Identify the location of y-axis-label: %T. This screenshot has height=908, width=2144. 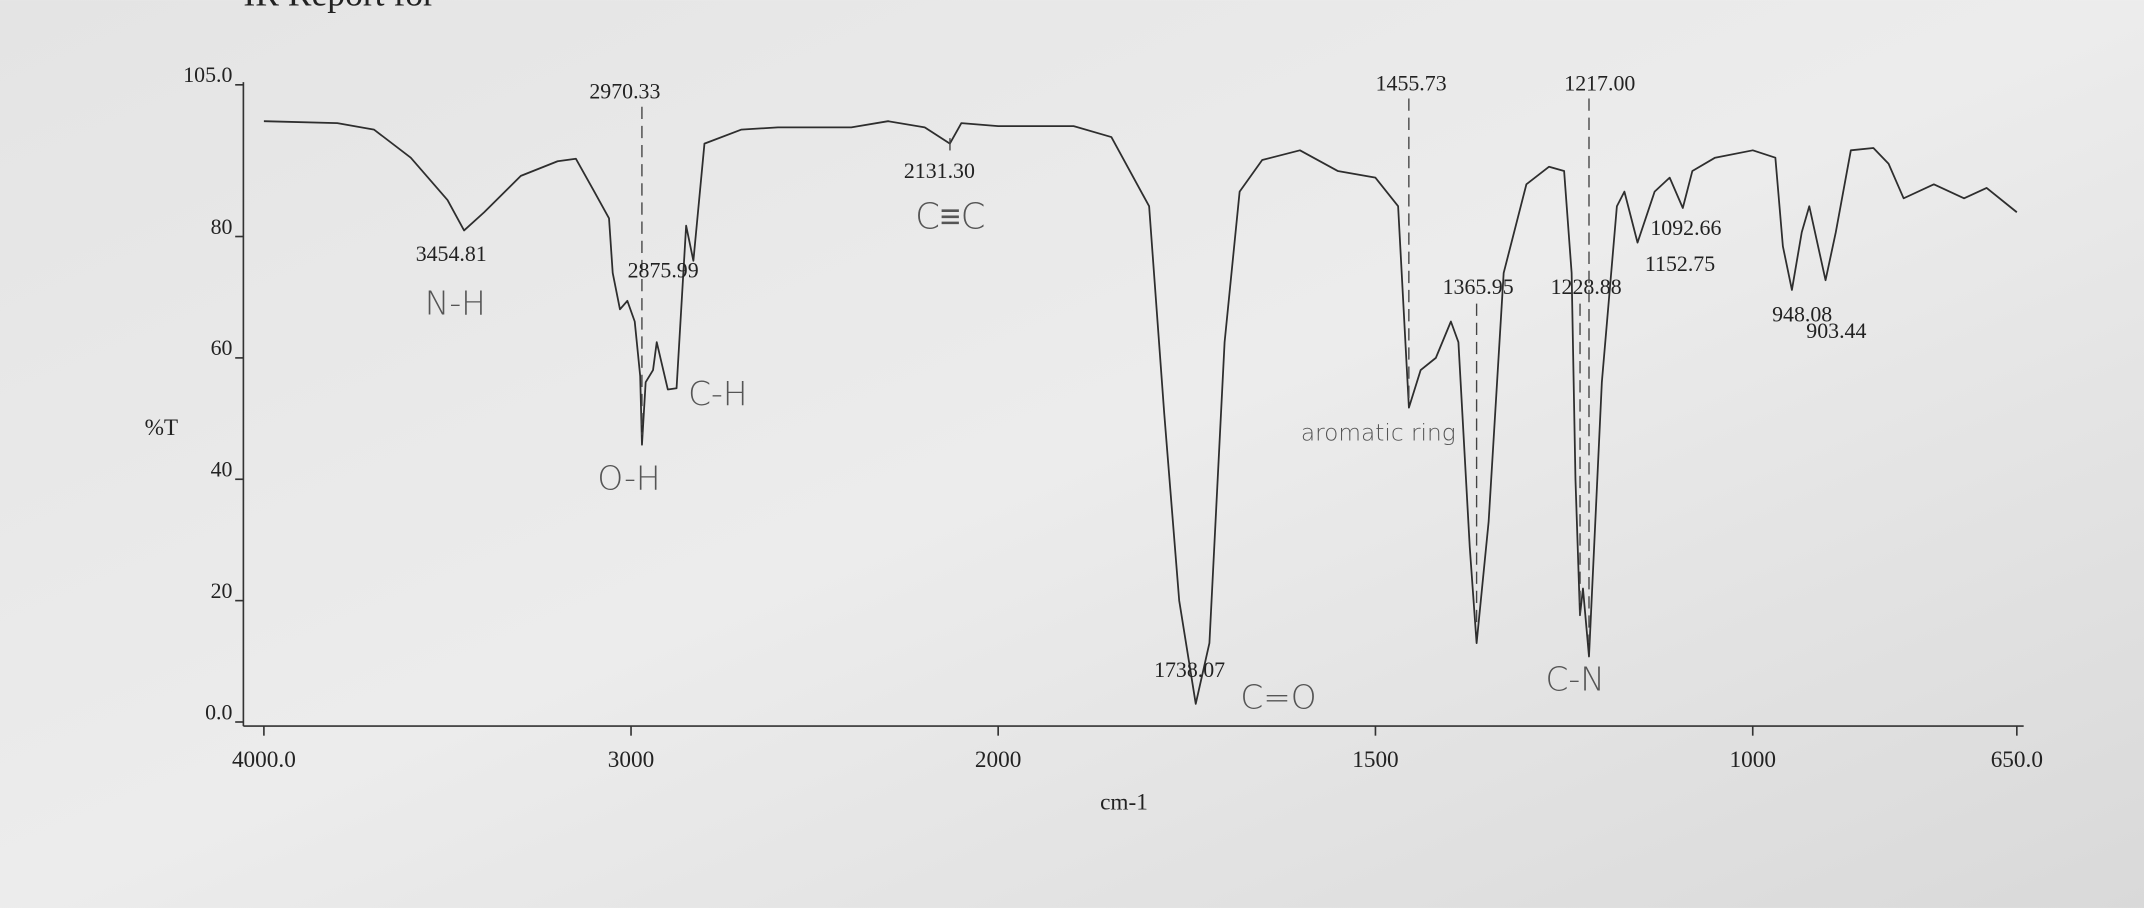
(162, 428).